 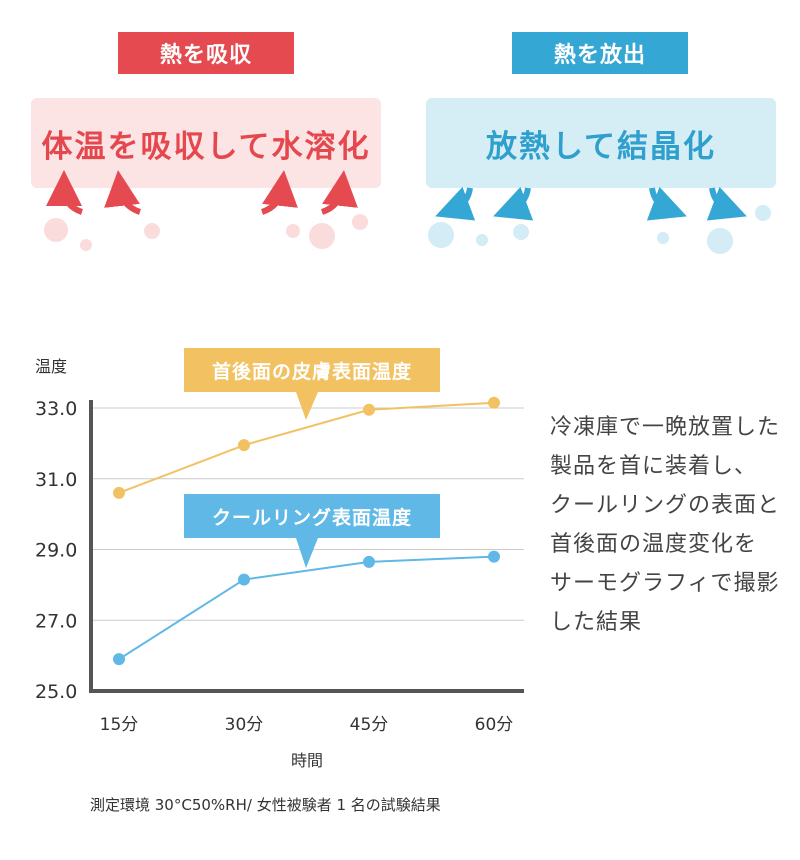 I want to click on x-axis-label: 時間, so click(x=307, y=760).